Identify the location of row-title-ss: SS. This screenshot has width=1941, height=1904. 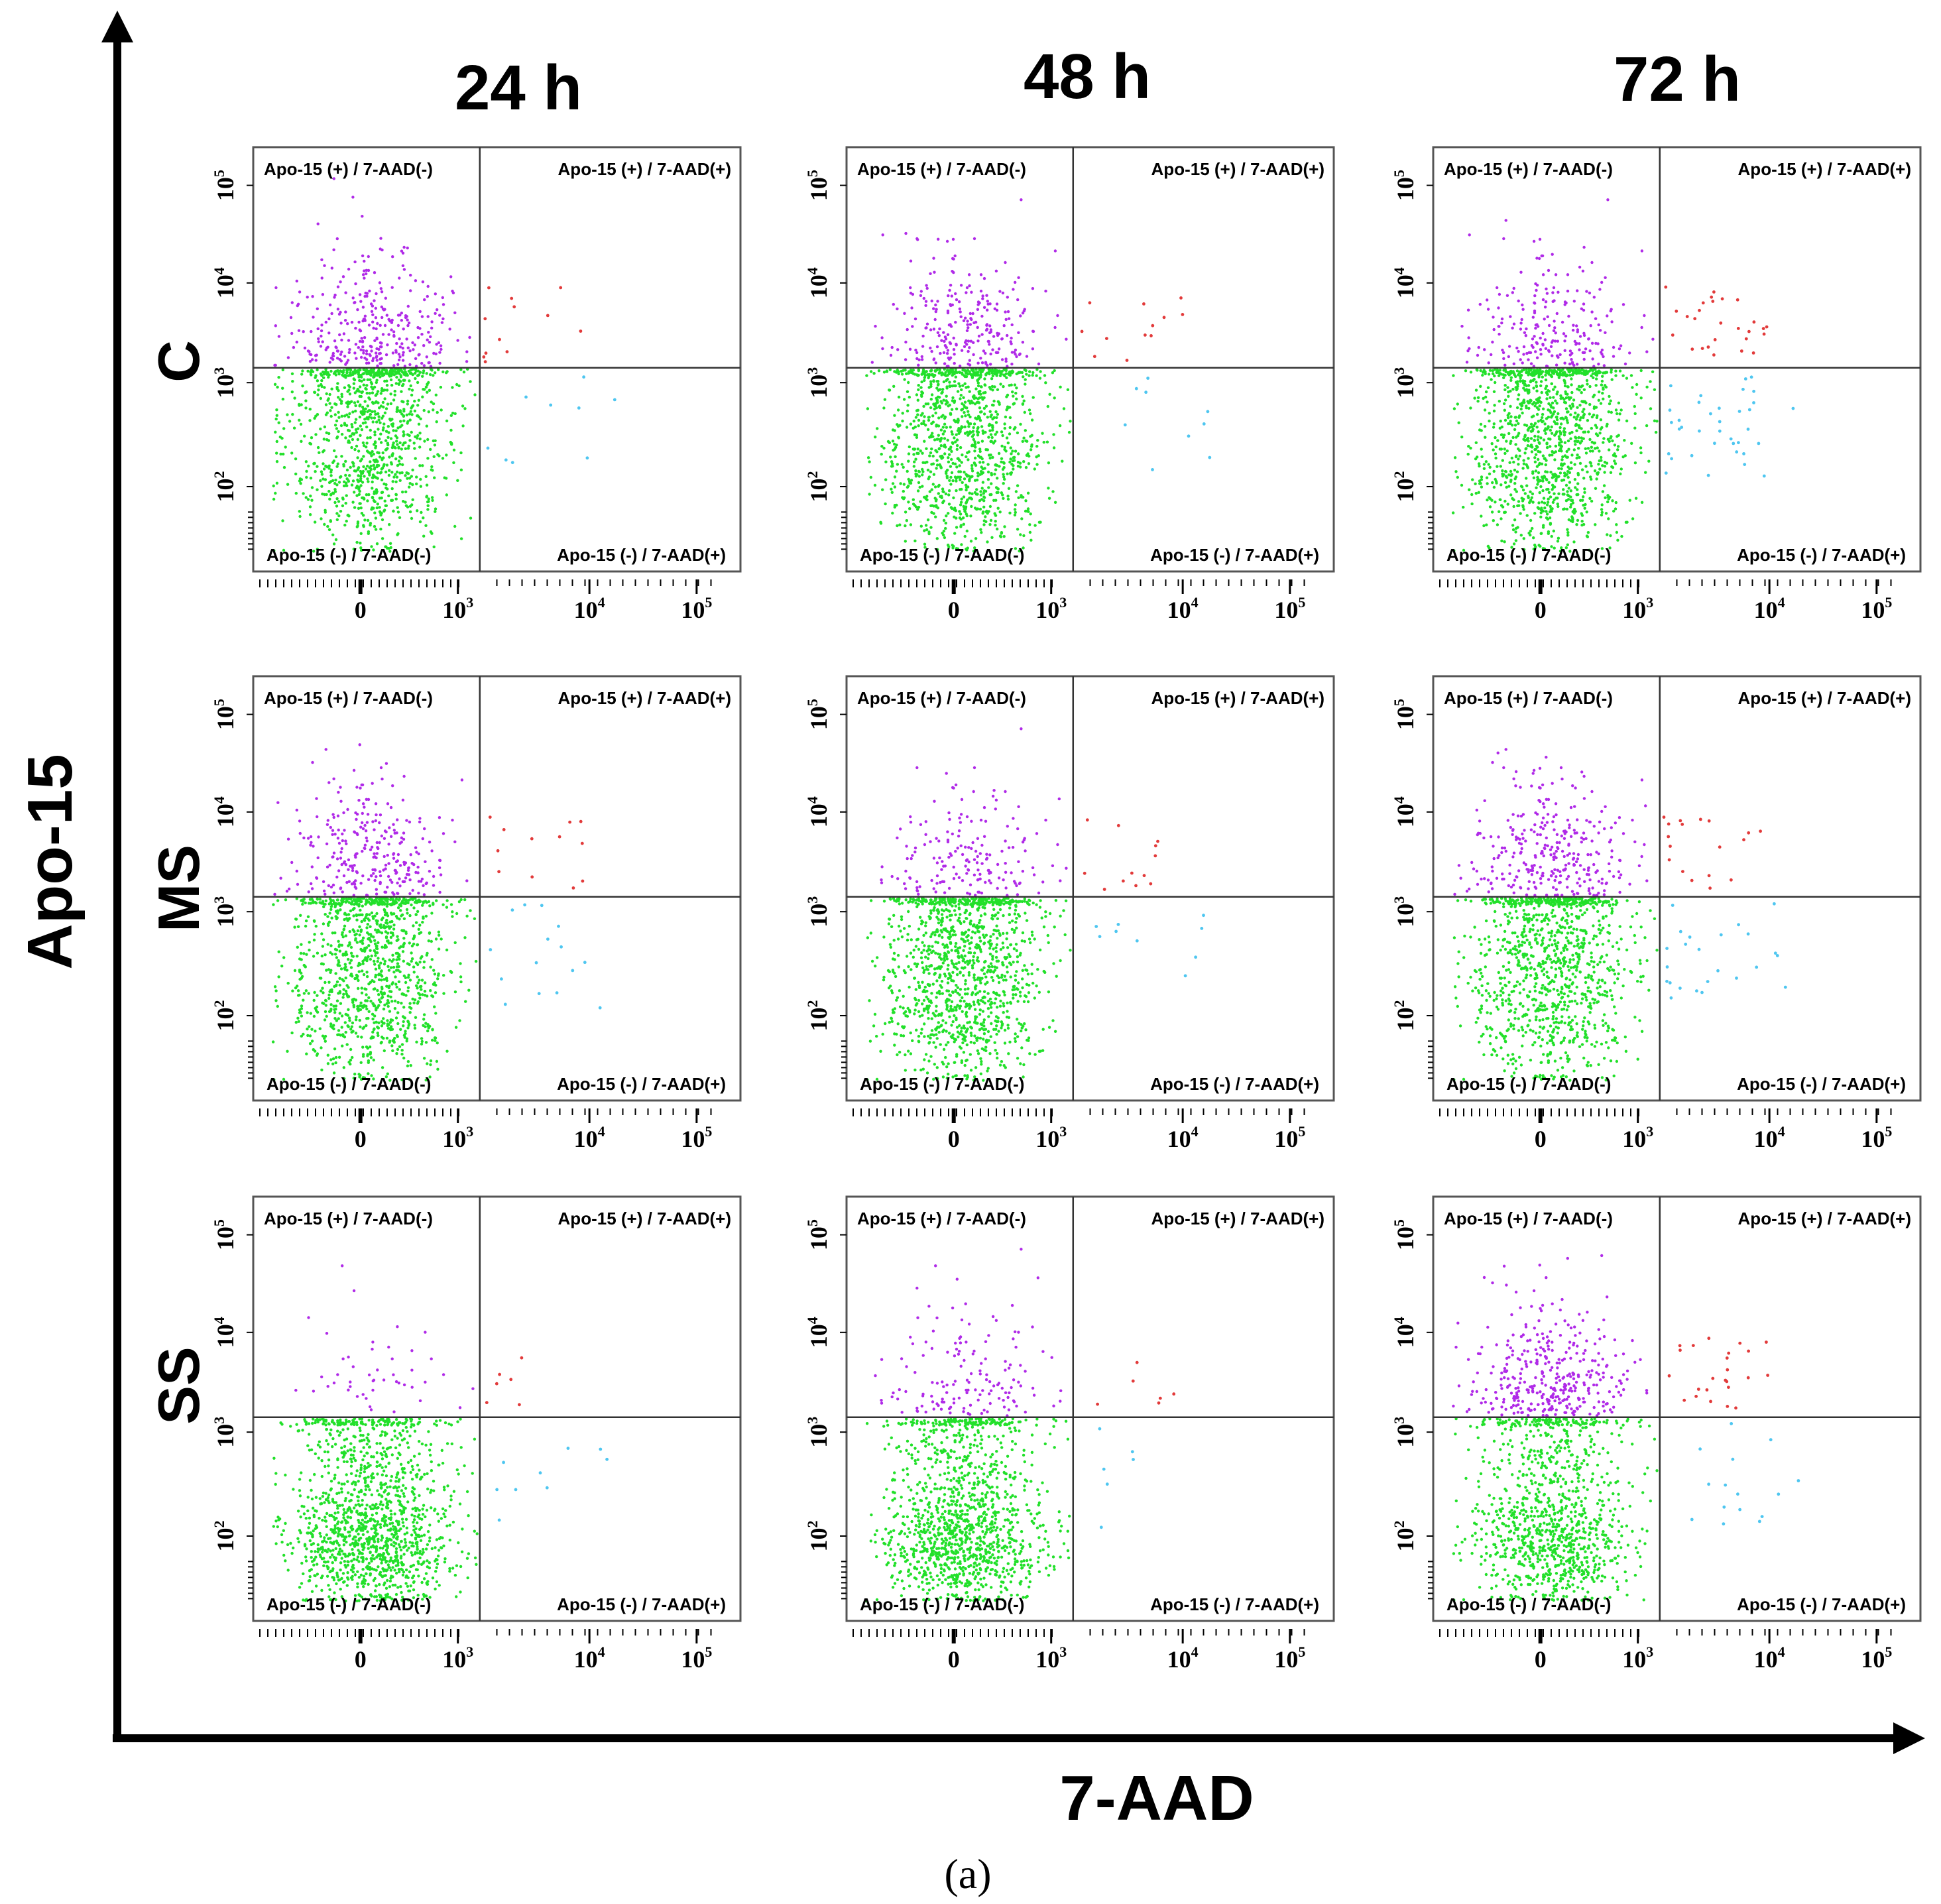
(178, 1385).